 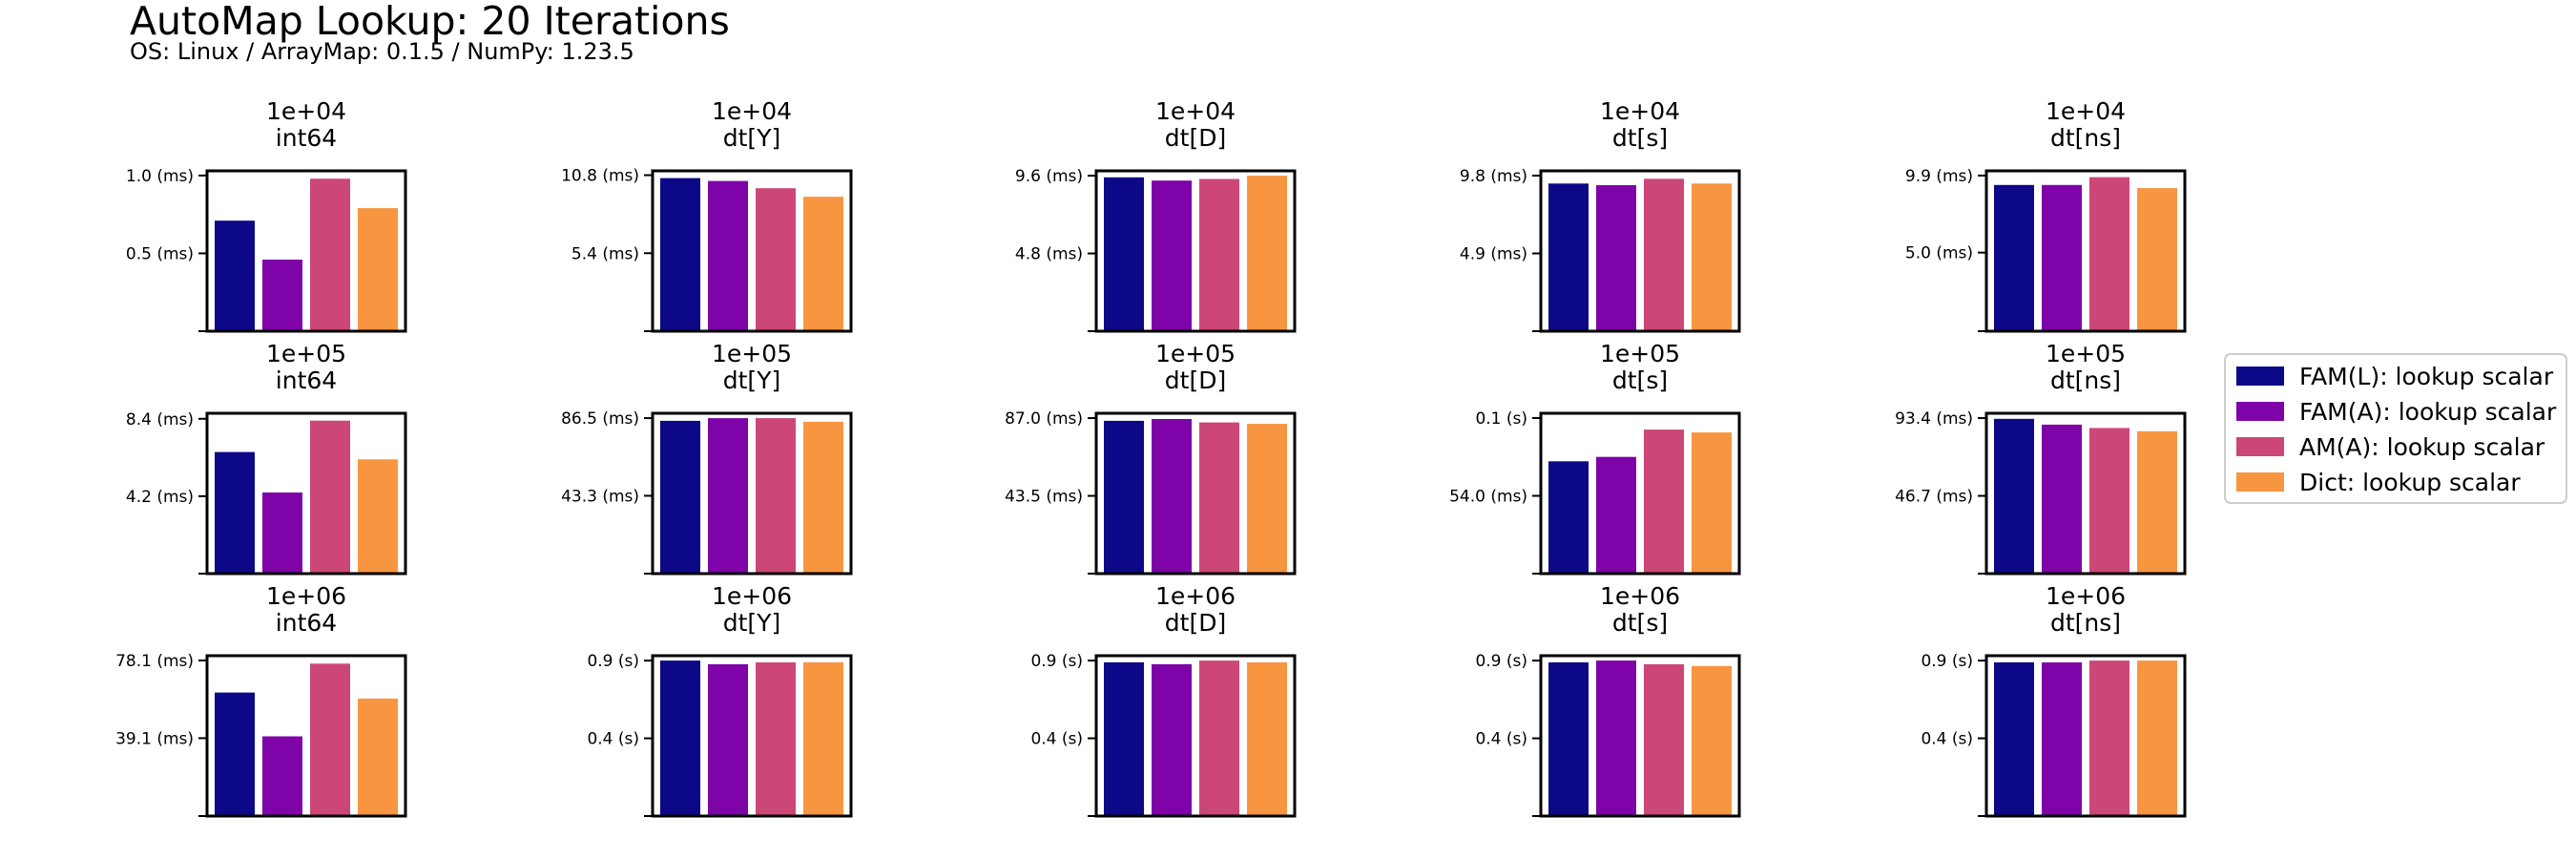 I want to click on y-tick-label: 9.9 (ms), so click(x=1939, y=176).